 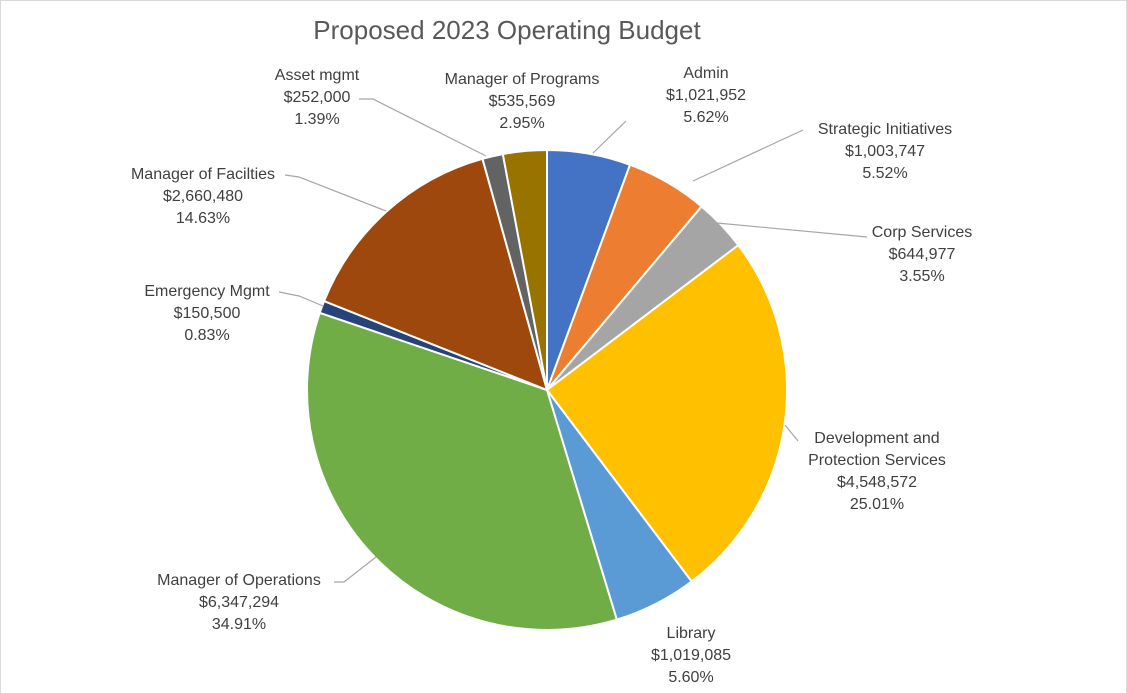 I want to click on pie-slice-manager-of-programs, so click(x=524, y=269).